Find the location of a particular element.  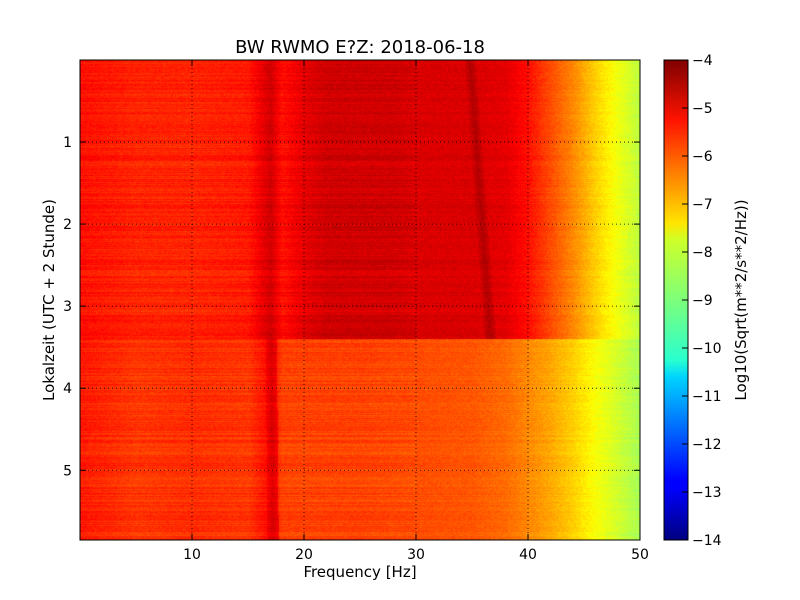

colorbar: −4 −5 −6 −7 −8 −9 −10 −11 −12 −13 −14 is located at coordinates (692, 301).